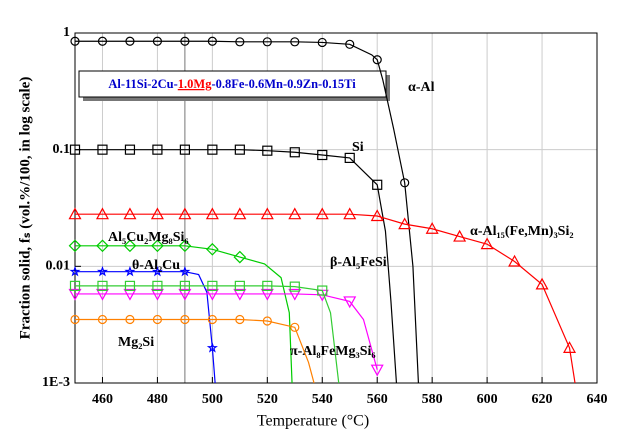 Image resolution: width=627 pixels, height=435 pixels. I want to click on x-tick-label: 520, so click(267, 399).